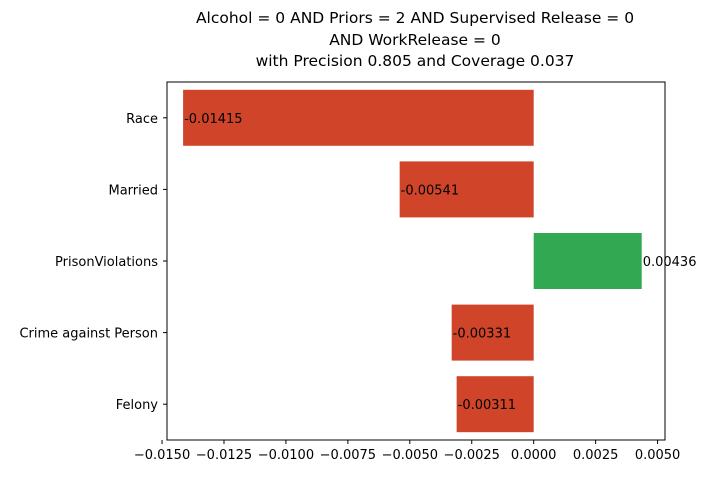 This screenshot has width=708, height=477. Describe the element at coordinates (430, 190) in the screenshot. I see `data-label: -0.00541` at that location.